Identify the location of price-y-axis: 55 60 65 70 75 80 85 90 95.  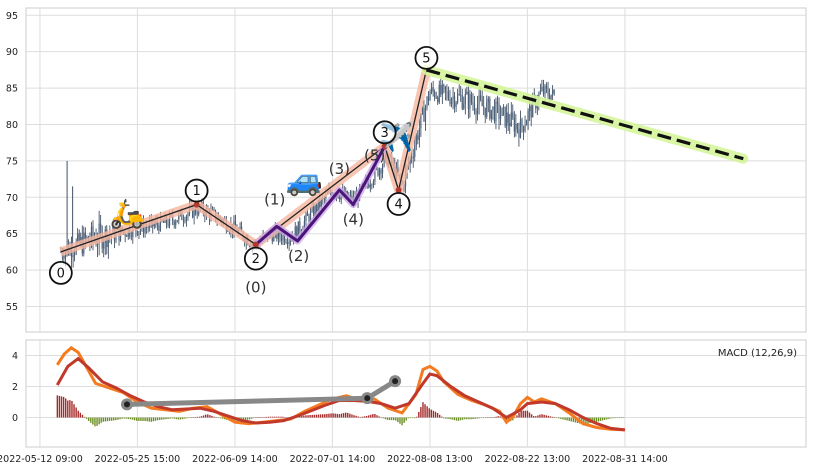
(12, 162).